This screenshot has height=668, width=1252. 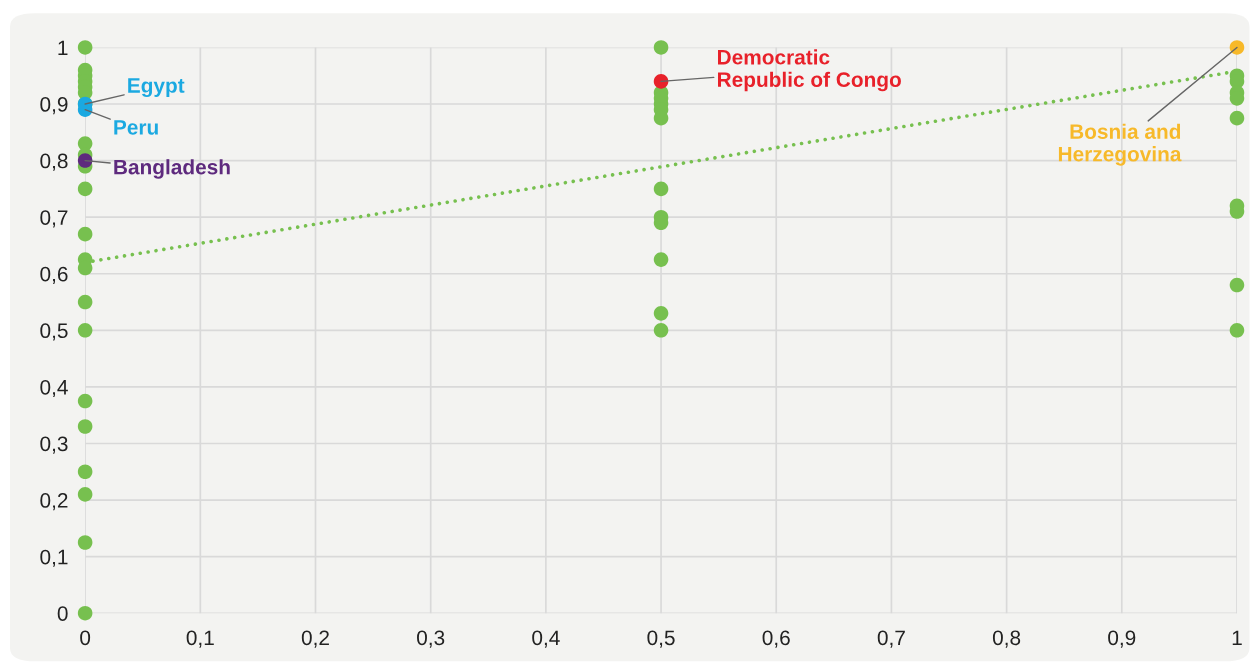 I want to click on series-label: Peru, so click(x=136, y=127).